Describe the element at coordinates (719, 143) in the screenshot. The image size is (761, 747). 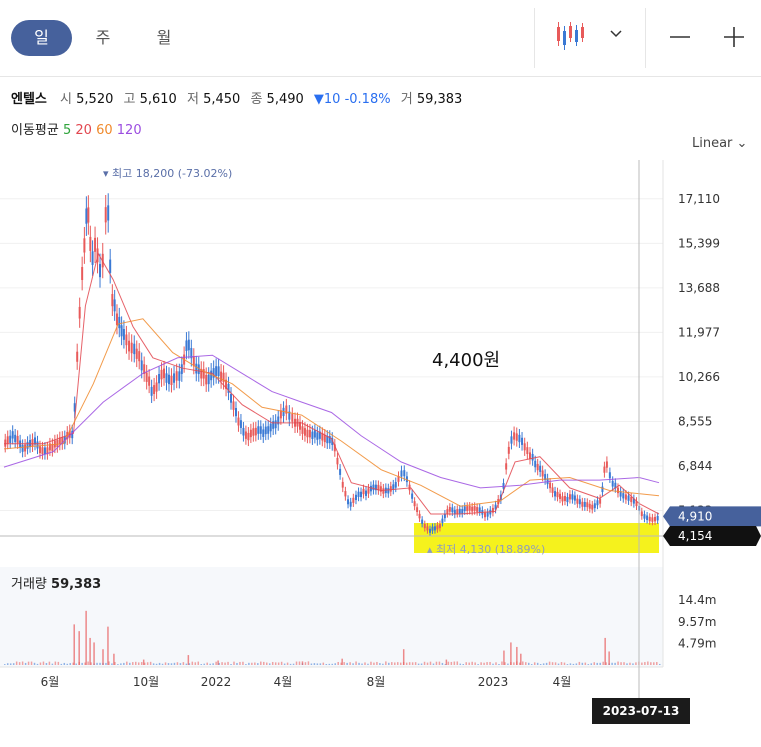
I see `scale-selector: Linear ⌄` at that location.